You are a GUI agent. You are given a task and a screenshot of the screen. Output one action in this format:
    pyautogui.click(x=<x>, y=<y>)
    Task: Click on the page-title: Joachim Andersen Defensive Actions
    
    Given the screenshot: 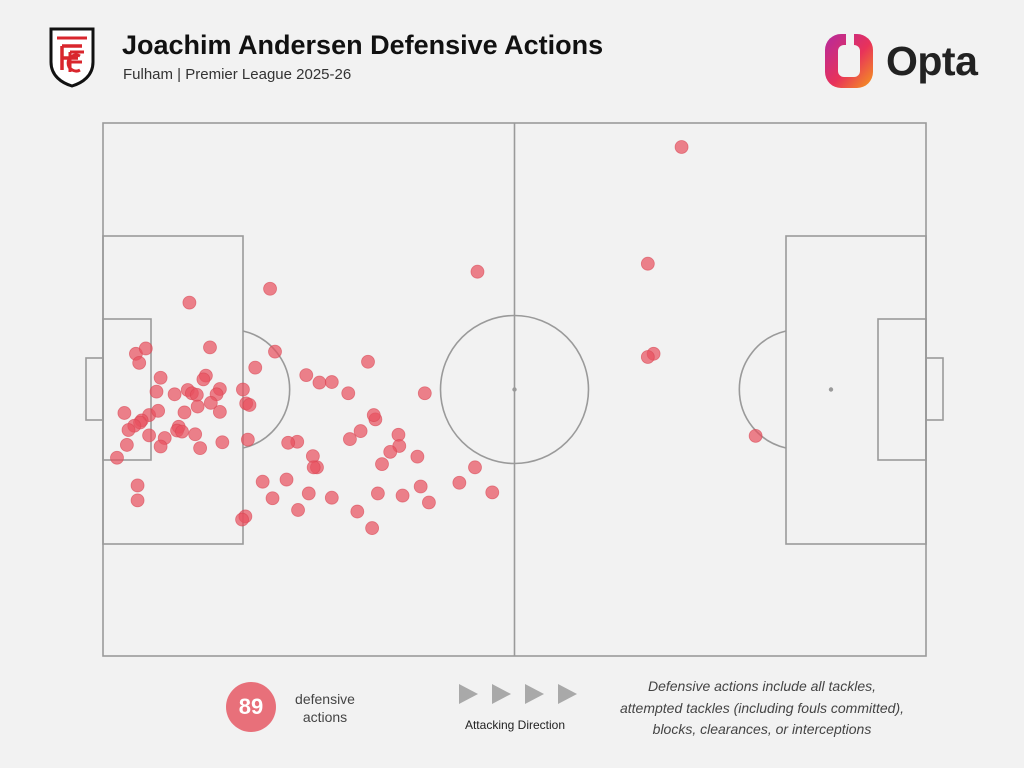 What is the action you would take?
    pyautogui.click(x=363, y=45)
    